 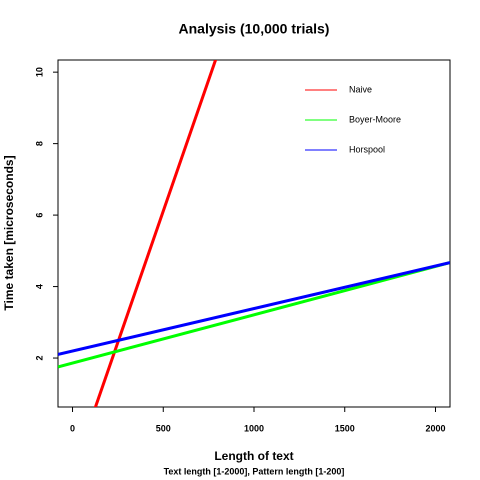 I want to click on legend-label: Naive, so click(x=360, y=89).